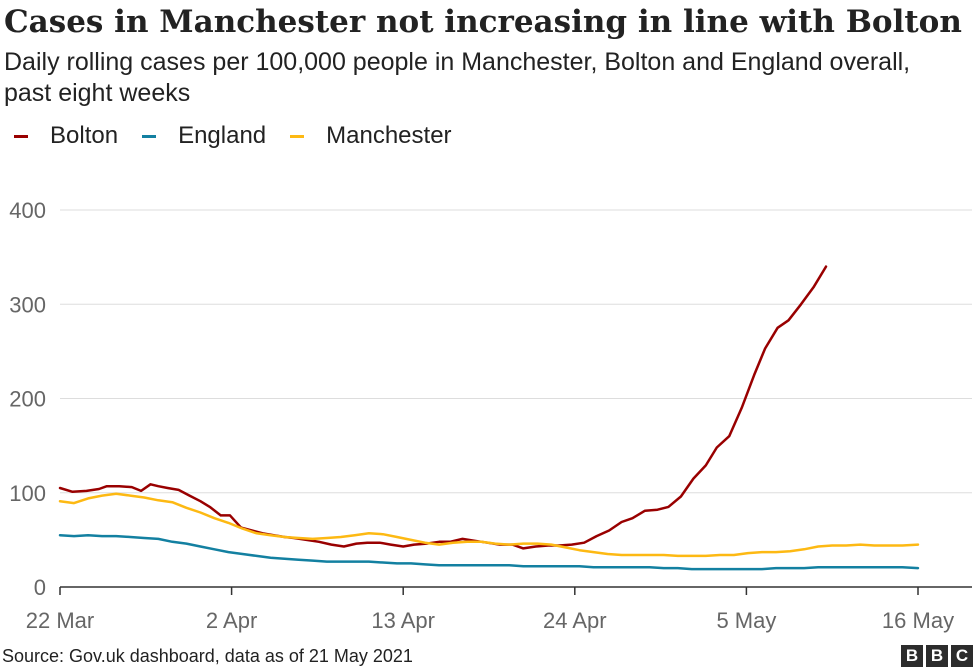 This screenshot has height=670, width=976. I want to click on bbc-logo-letter-2: B, so click(937, 656).